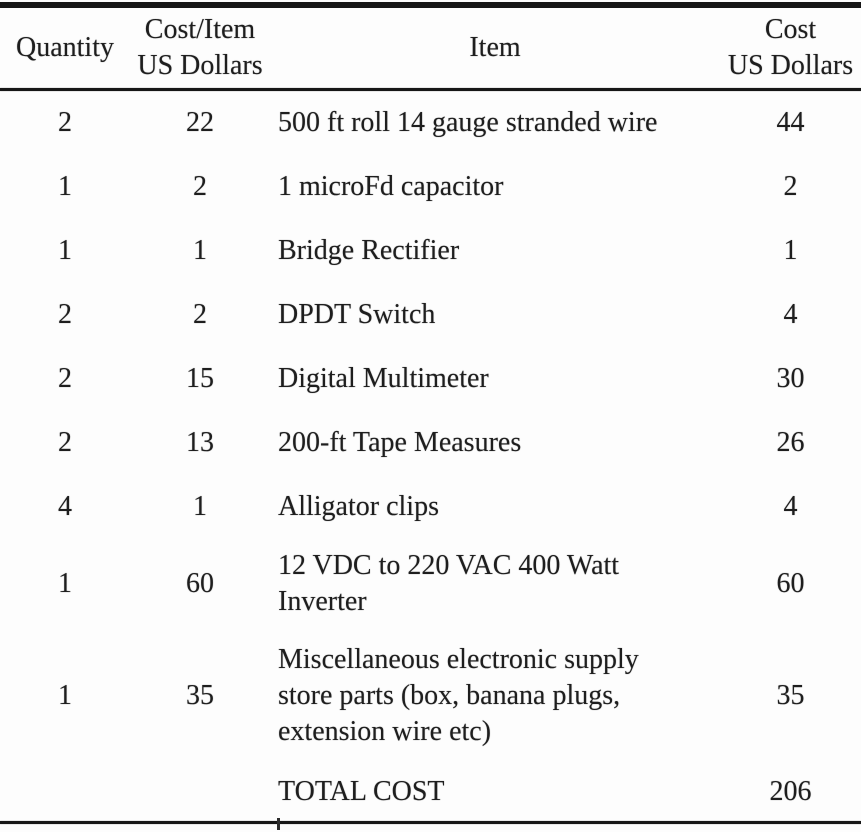 The height and width of the screenshot is (832, 861). Describe the element at coordinates (200, 48) in the screenshot. I see `column-header-cost-per-item: Cost/Item US Dollars` at that location.